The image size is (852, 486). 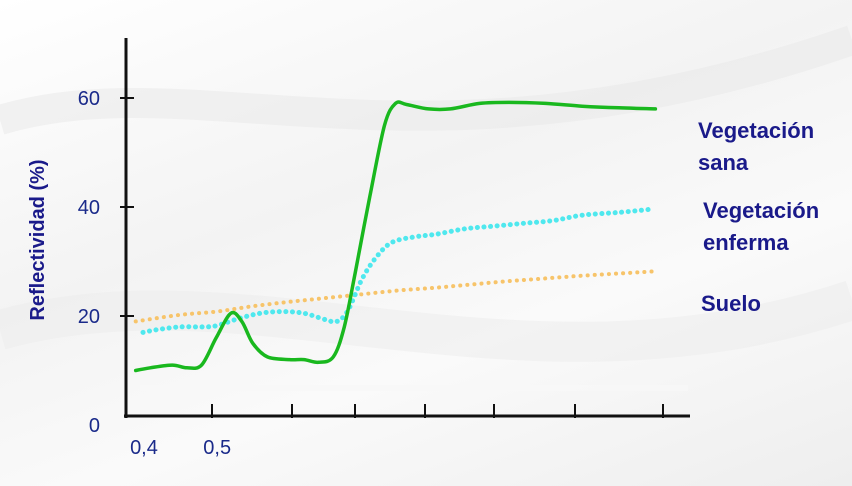 What do you see at coordinates (180, 448) in the screenshot?
I see `x-tick-labels: 0,4 0,5` at bounding box center [180, 448].